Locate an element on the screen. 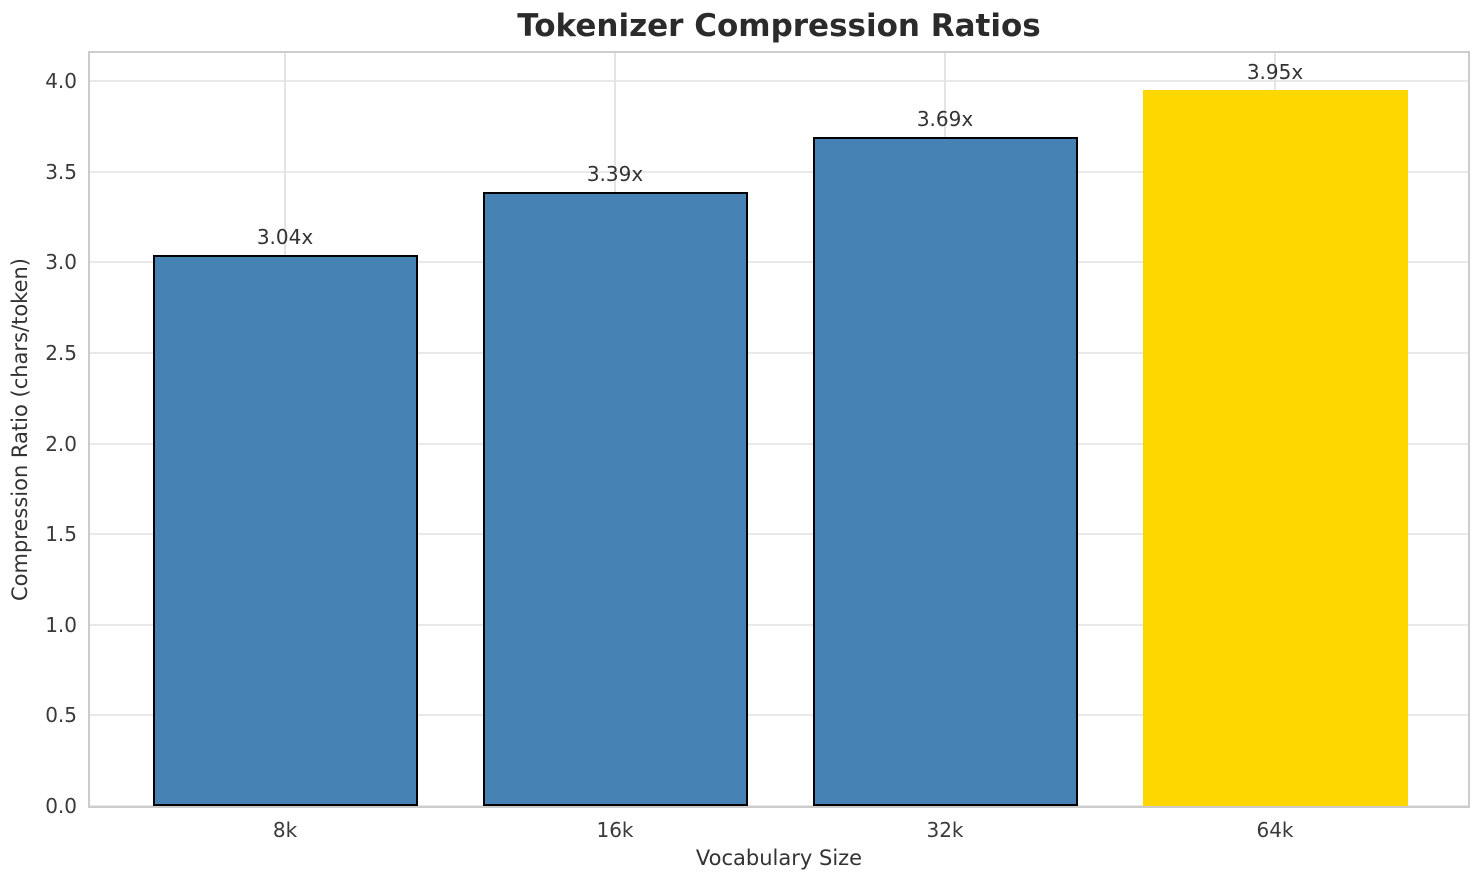 The width and height of the screenshot is (1484, 885). x-tick-label: 8k is located at coordinates (285, 830).